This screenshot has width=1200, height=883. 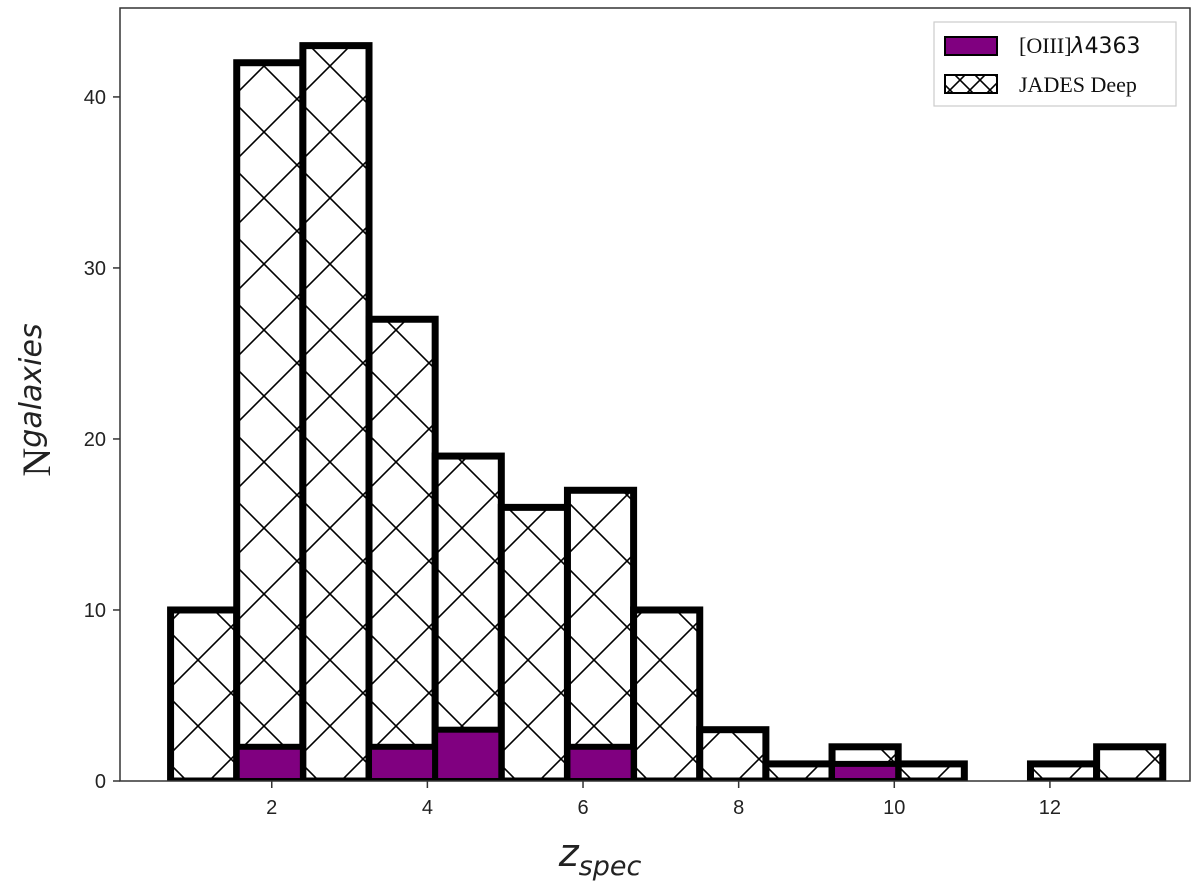 What do you see at coordinates (427, 808) in the screenshot?
I see `x-tick-label: 4` at bounding box center [427, 808].